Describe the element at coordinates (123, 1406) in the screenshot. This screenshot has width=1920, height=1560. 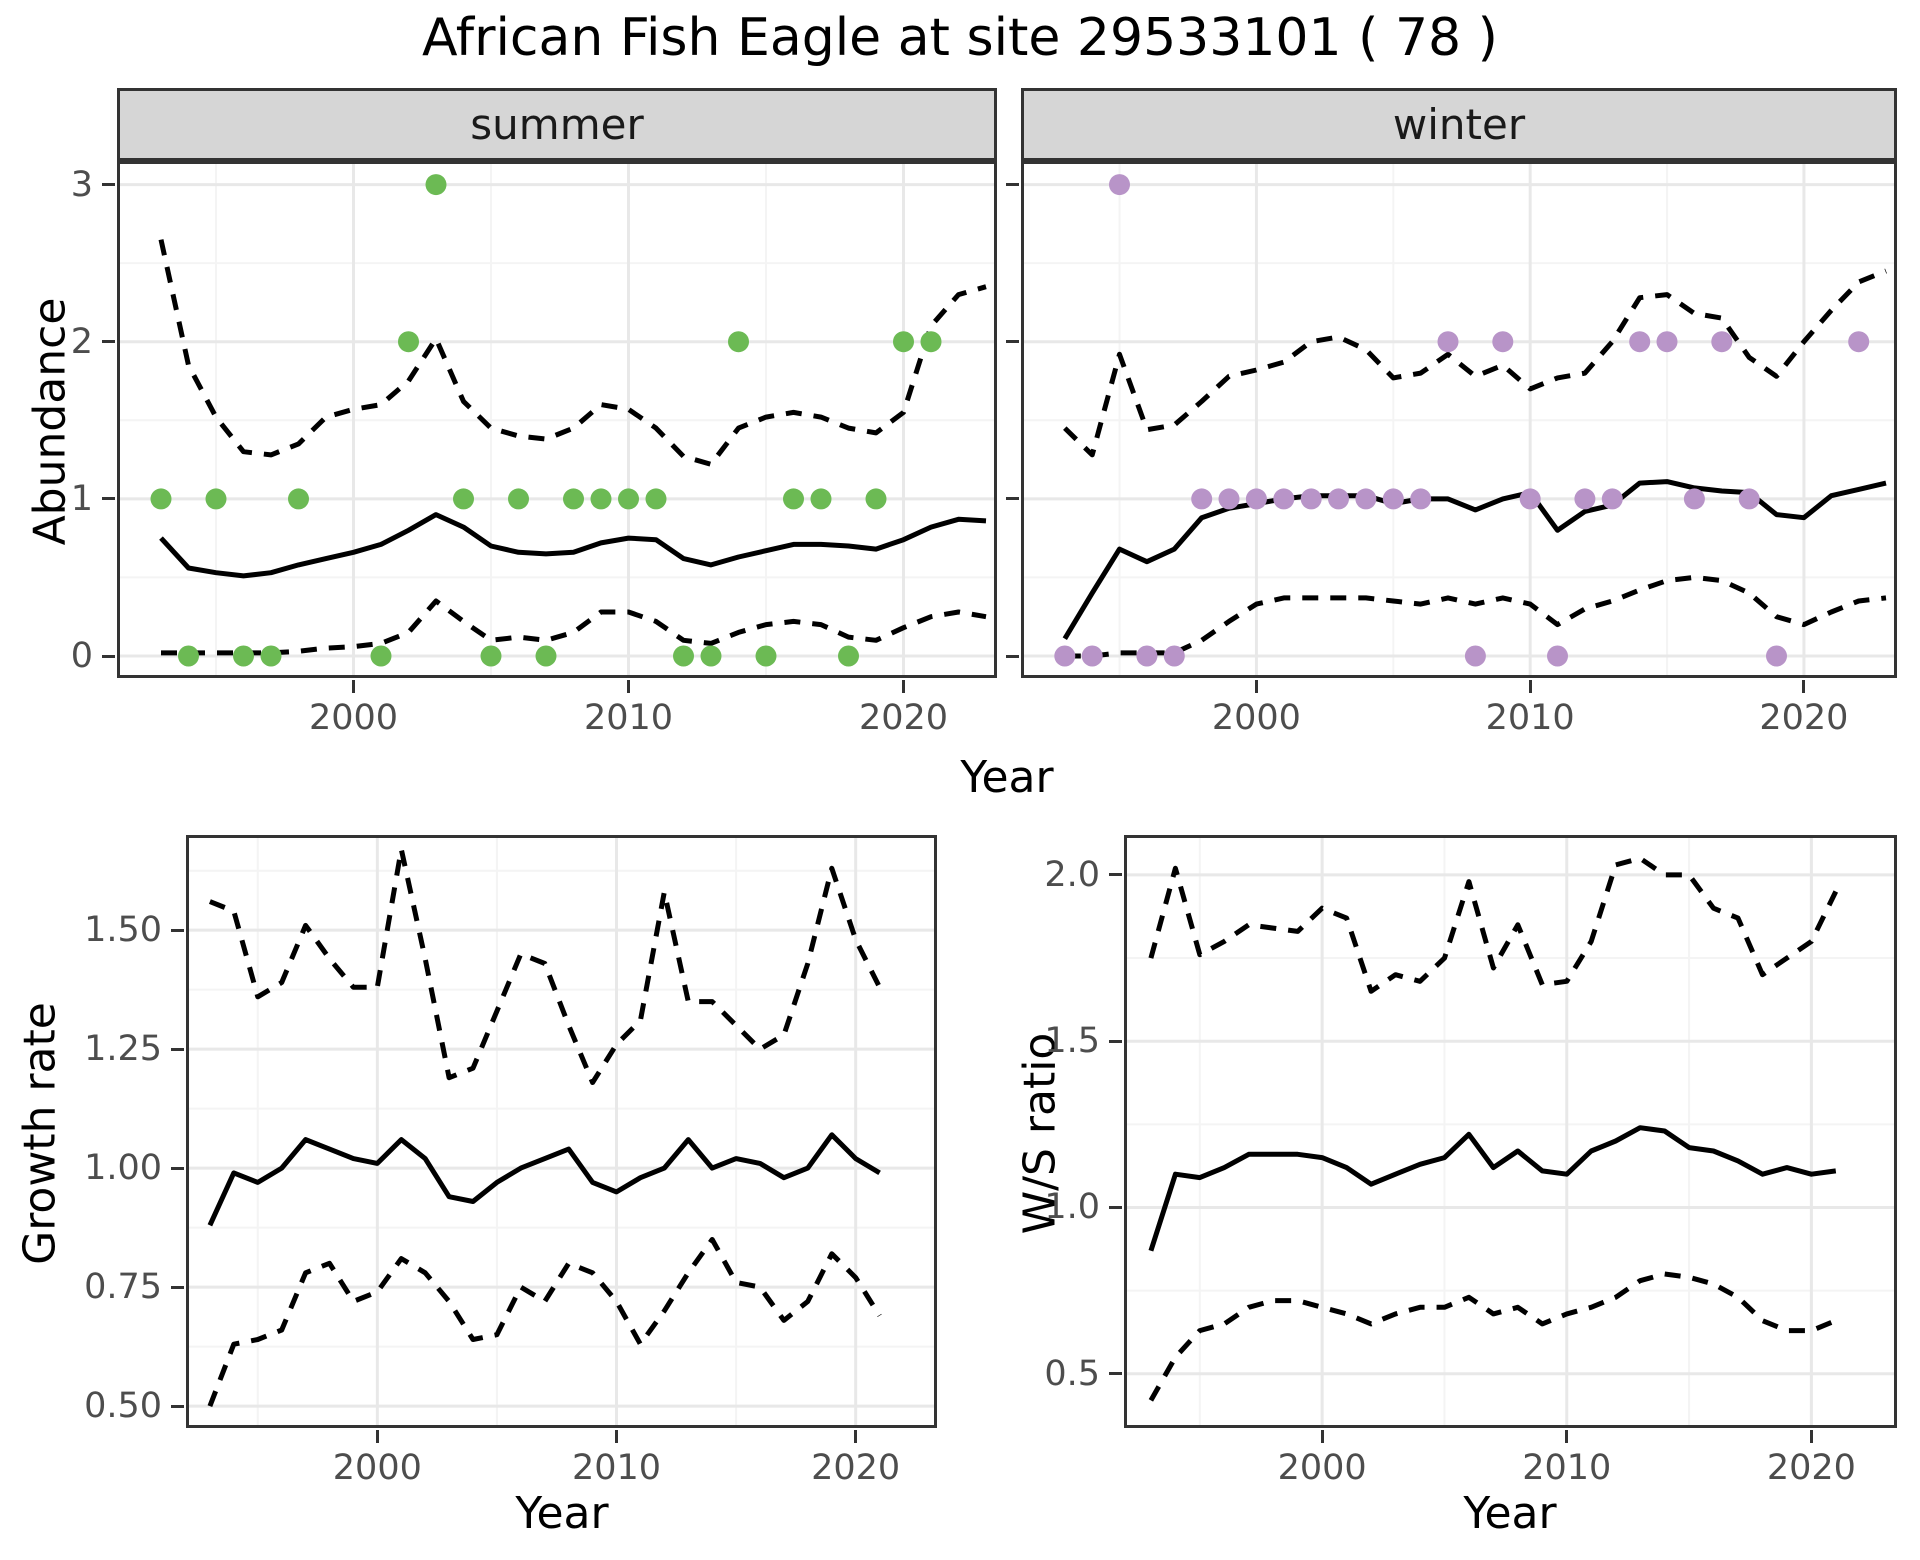
I see `y-tick-label: 0.50` at that location.